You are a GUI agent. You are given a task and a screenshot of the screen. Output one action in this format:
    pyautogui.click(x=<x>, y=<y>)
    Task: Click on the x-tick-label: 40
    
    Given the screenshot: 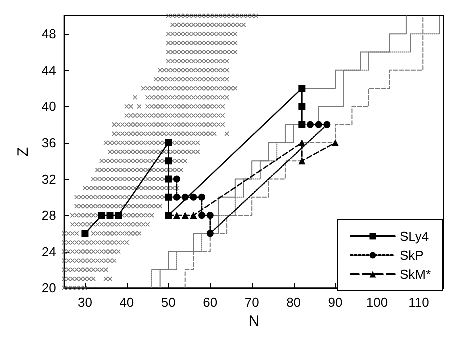 What is the action you would take?
    pyautogui.click(x=127, y=302)
    